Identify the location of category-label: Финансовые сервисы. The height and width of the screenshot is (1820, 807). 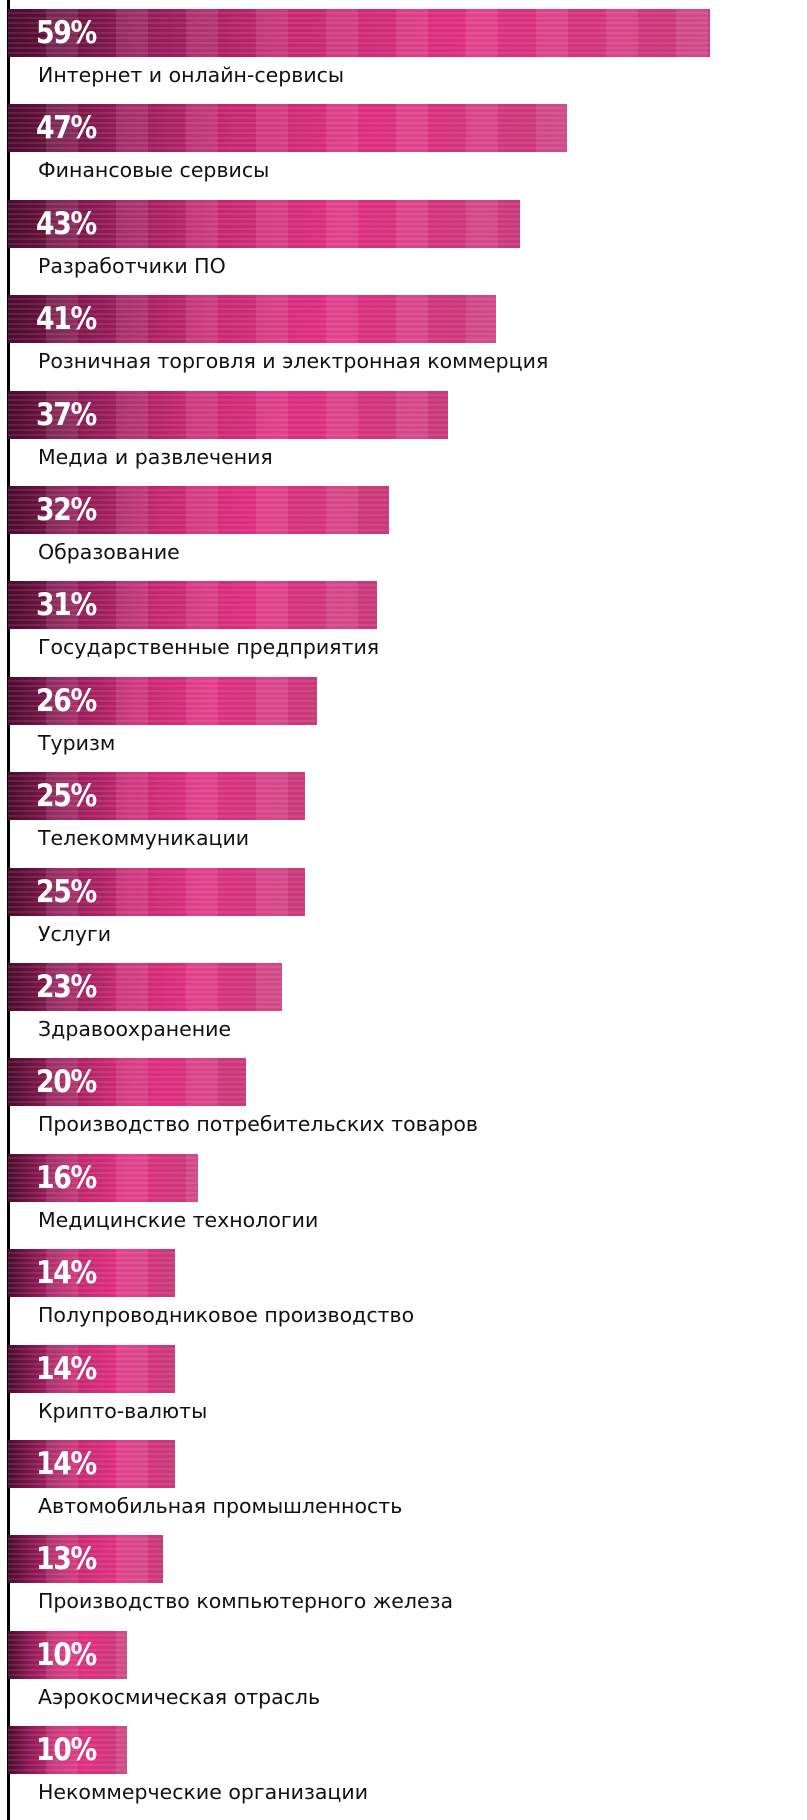
(154, 170).